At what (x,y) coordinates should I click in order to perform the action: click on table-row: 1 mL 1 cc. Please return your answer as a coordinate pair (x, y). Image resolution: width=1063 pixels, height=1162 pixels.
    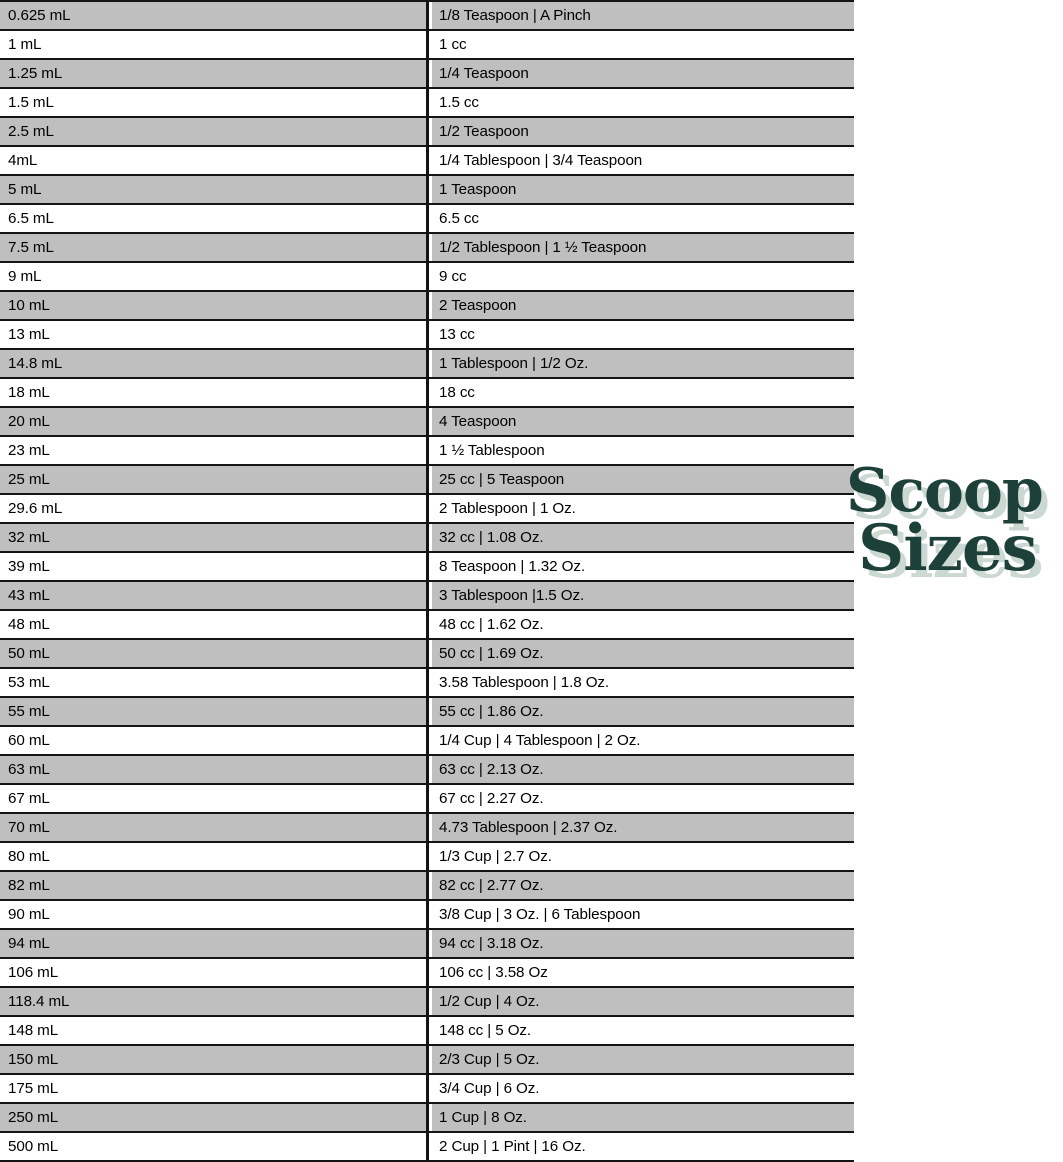
    Looking at the image, I should click on (427, 44).